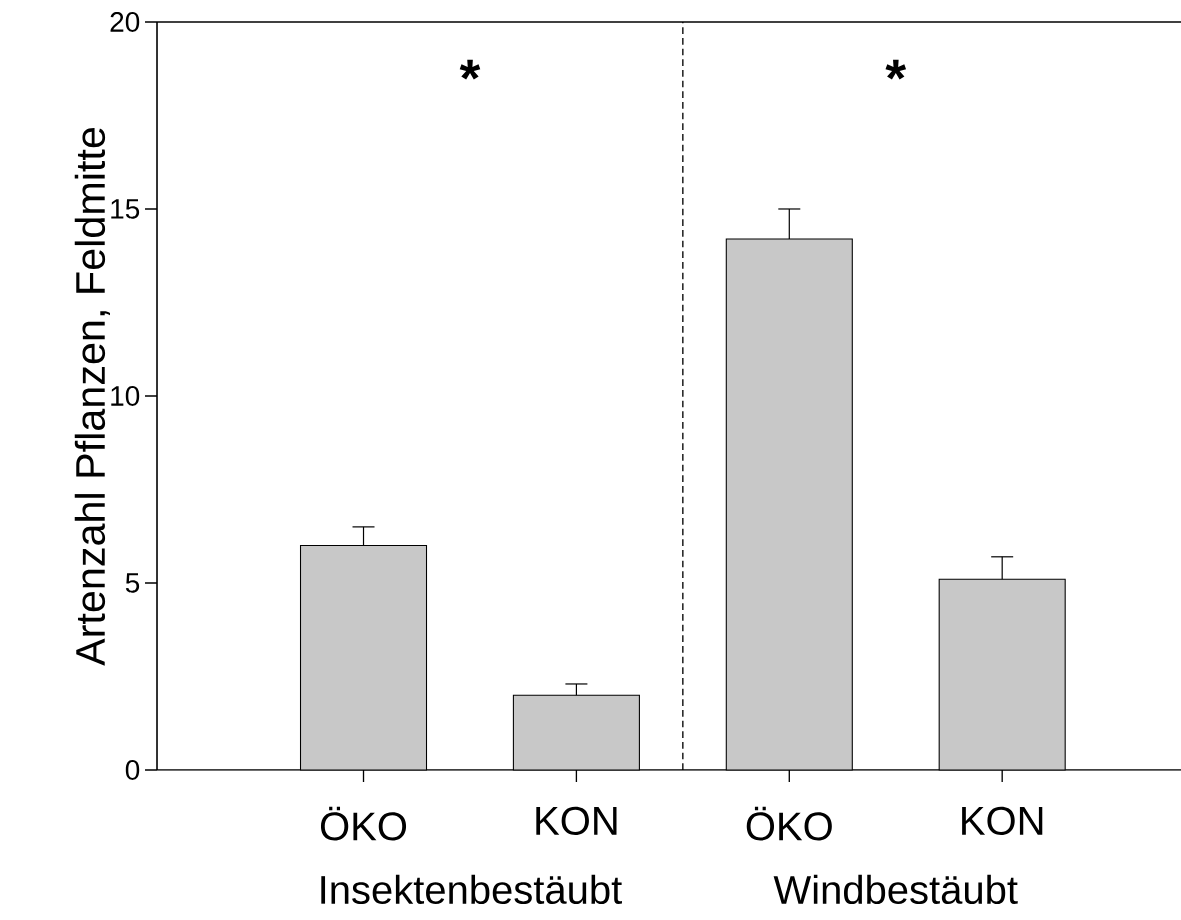 The height and width of the screenshot is (920, 1181). I want to click on text: Windbestäubt, so click(895, 889).